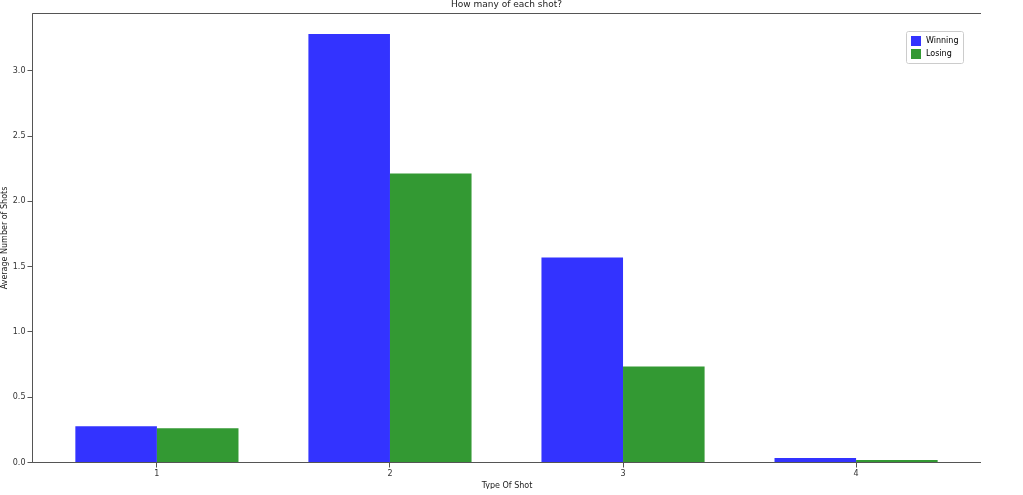 The height and width of the screenshot is (495, 1023). What do you see at coordinates (390, 473) in the screenshot?
I see `x-tick-label: 2` at bounding box center [390, 473].